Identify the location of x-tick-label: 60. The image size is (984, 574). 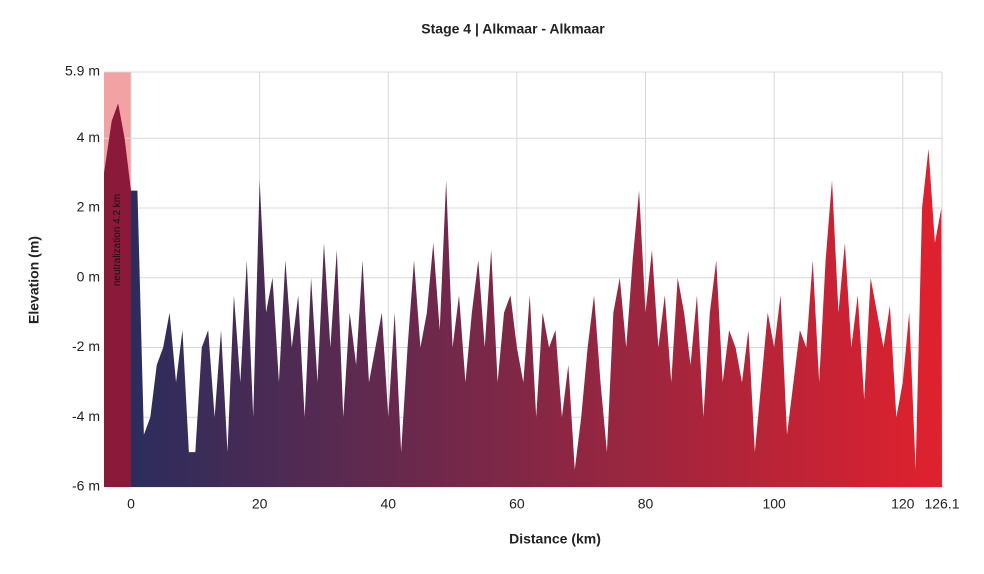
(517, 504).